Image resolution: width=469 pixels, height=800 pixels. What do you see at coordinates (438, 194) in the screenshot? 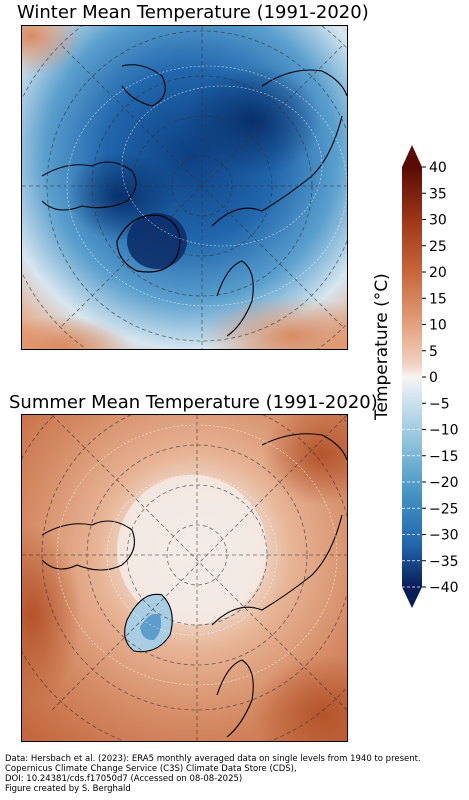
I see `colorbar-tick-label: 35` at bounding box center [438, 194].